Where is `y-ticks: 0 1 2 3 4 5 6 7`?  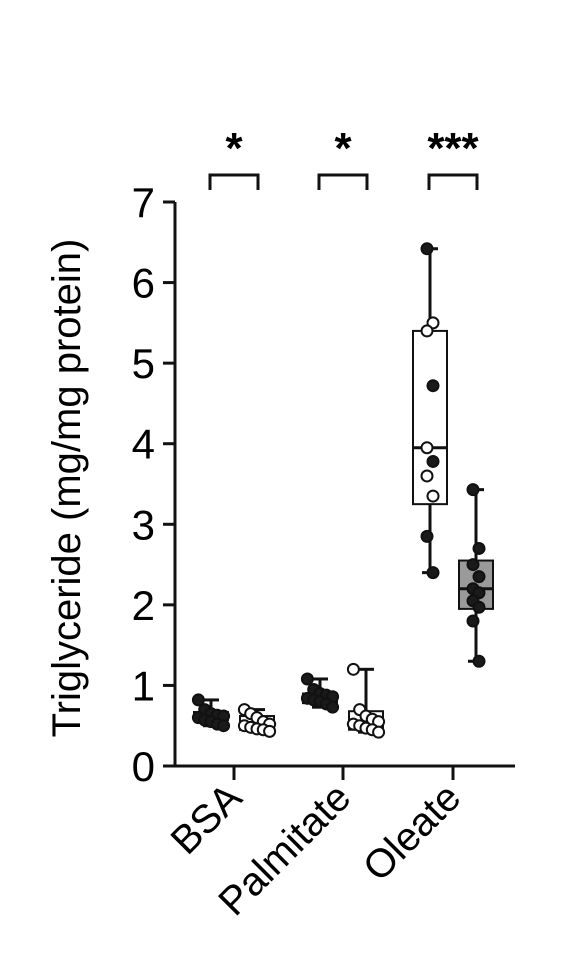 y-ticks: 0 1 2 3 4 5 6 7 is located at coordinates (153, 484).